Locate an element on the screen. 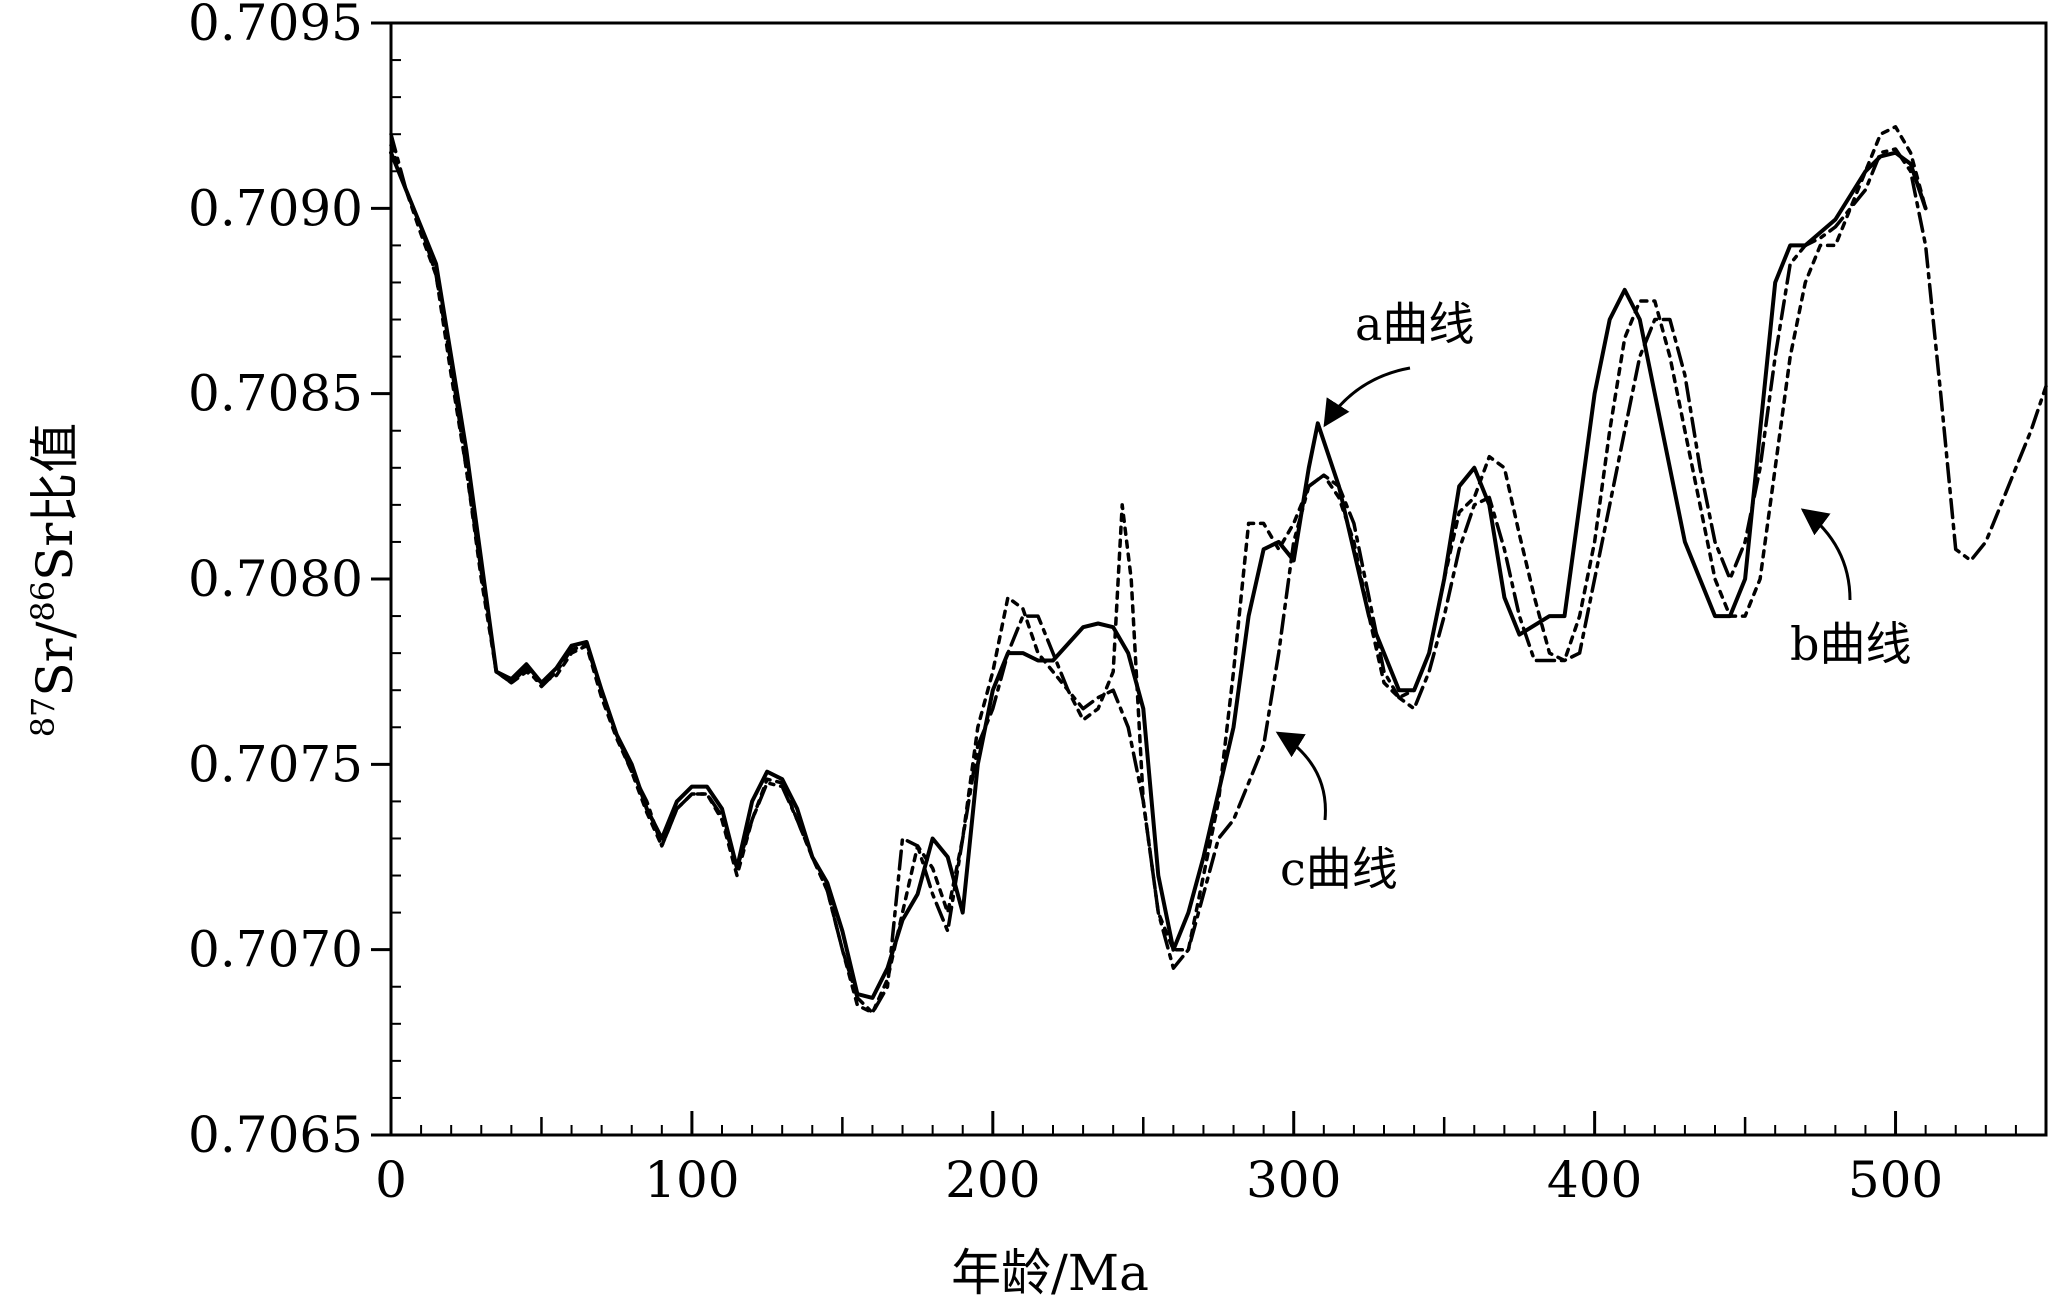 This screenshot has width=2055, height=1298. y-tick-label: 0.7075 is located at coordinates (275, 764).